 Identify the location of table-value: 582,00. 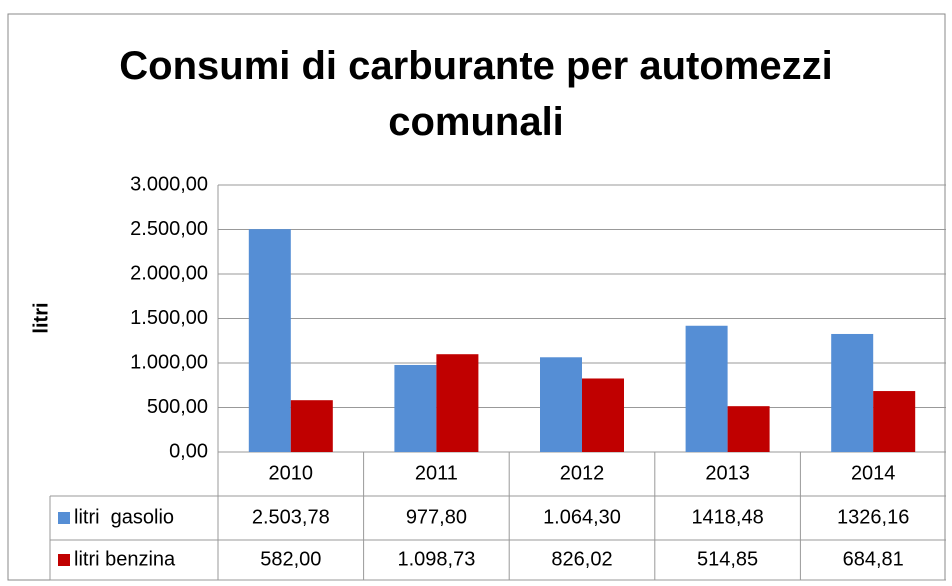
(290, 559).